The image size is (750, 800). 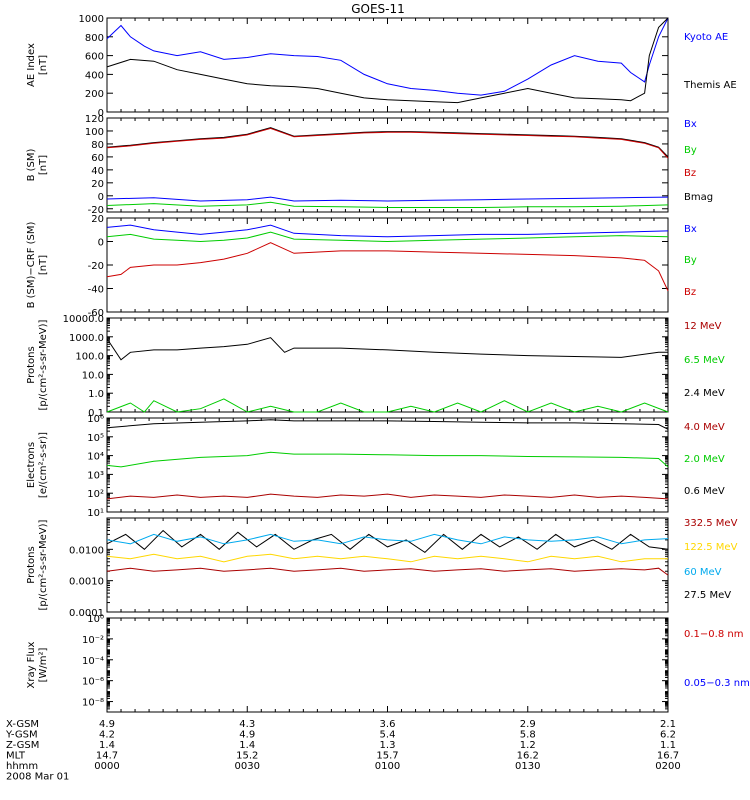 What do you see at coordinates (22, 745) in the screenshot?
I see `ephem-row-label: Z-GSM` at bounding box center [22, 745].